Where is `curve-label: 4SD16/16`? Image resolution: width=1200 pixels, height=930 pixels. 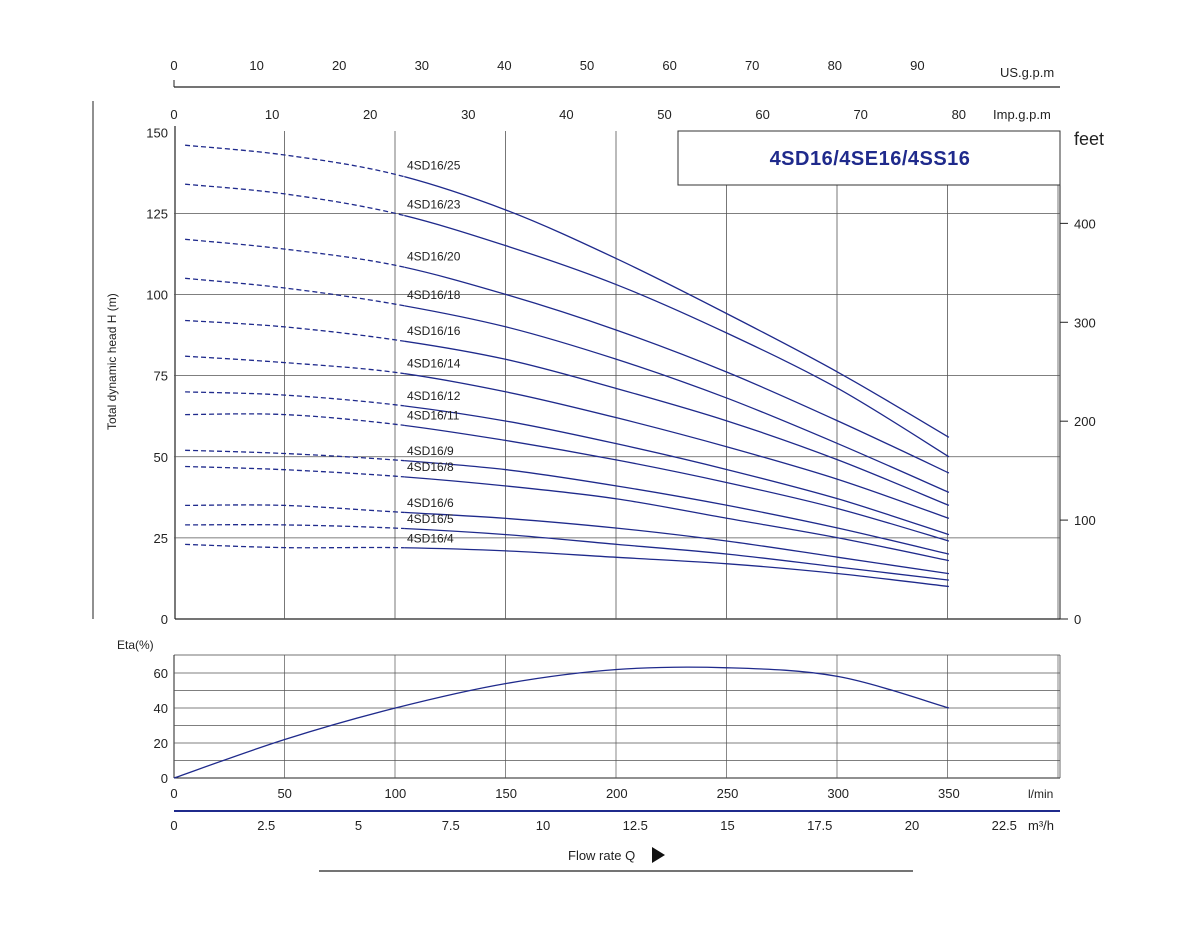 curve-label: 4SD16/16 is located at coordinates (434, 331).